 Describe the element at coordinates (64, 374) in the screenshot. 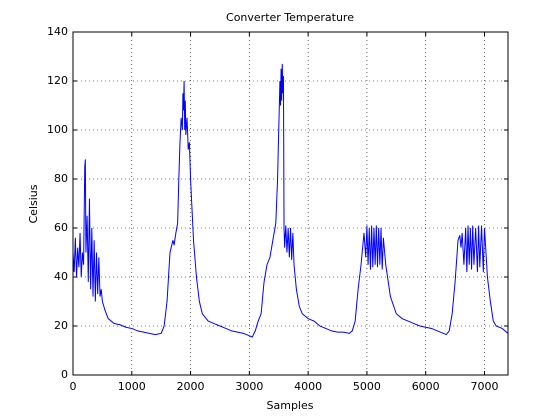

I see `y-tick-label: 0` at that location.